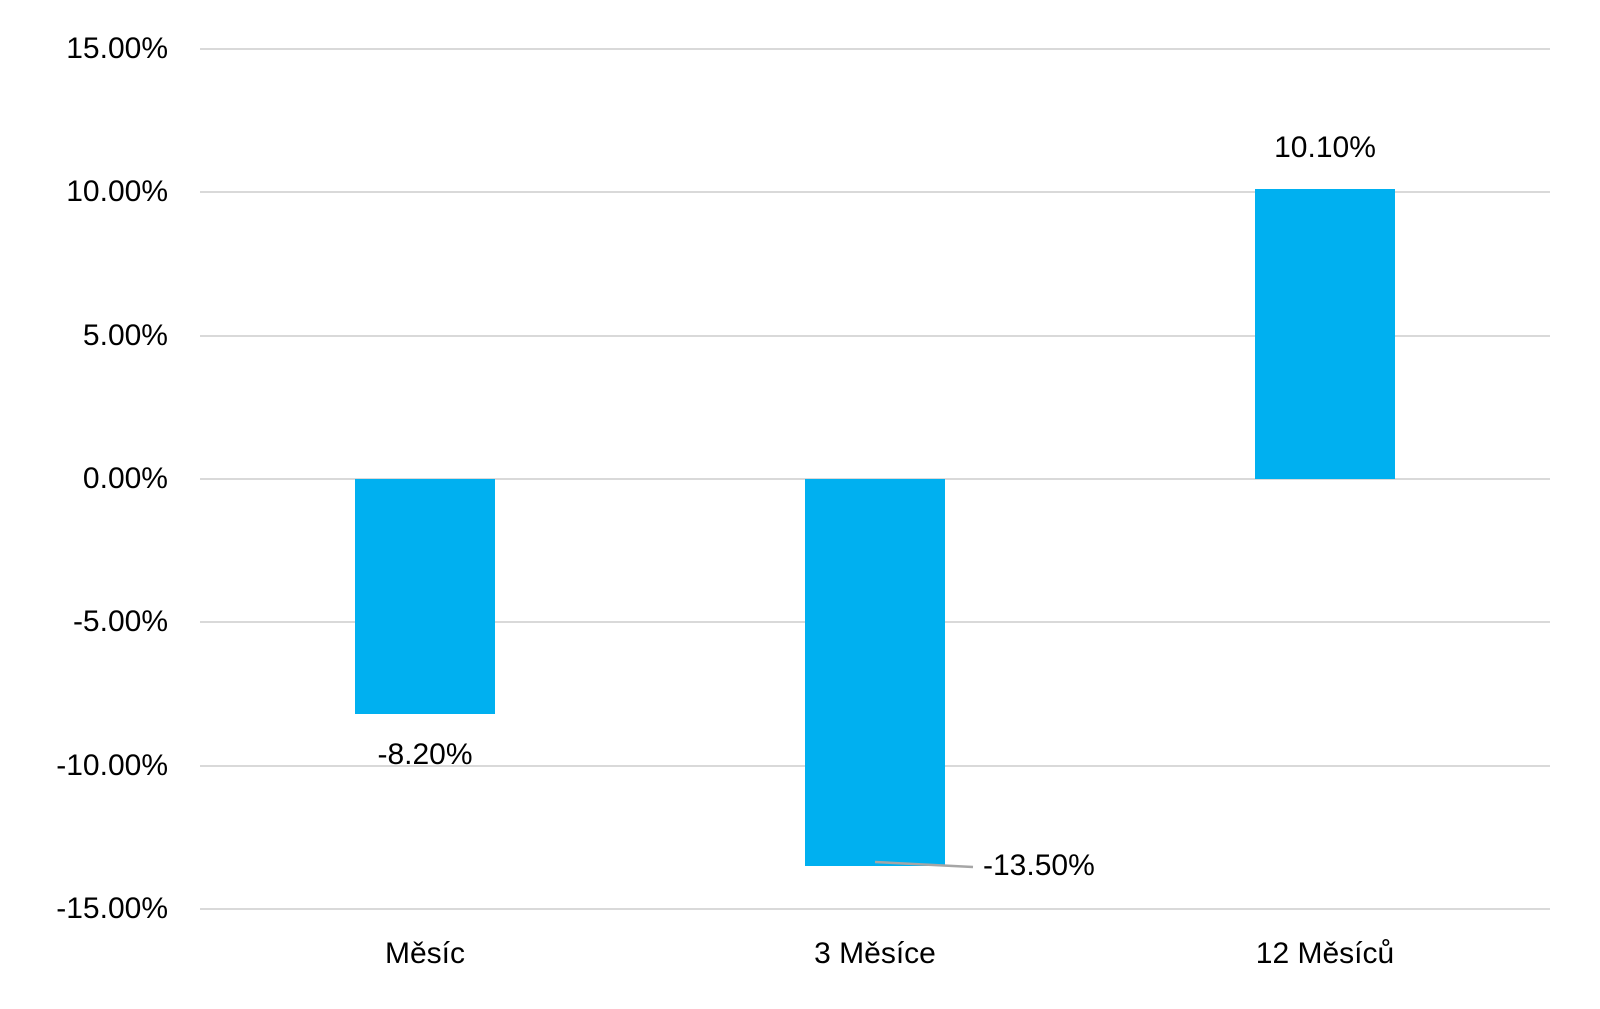 The height and width of the screenshot is (1009, 1600). I want to click on y-axis-tick-label: -15.00%, so click(112, 908).